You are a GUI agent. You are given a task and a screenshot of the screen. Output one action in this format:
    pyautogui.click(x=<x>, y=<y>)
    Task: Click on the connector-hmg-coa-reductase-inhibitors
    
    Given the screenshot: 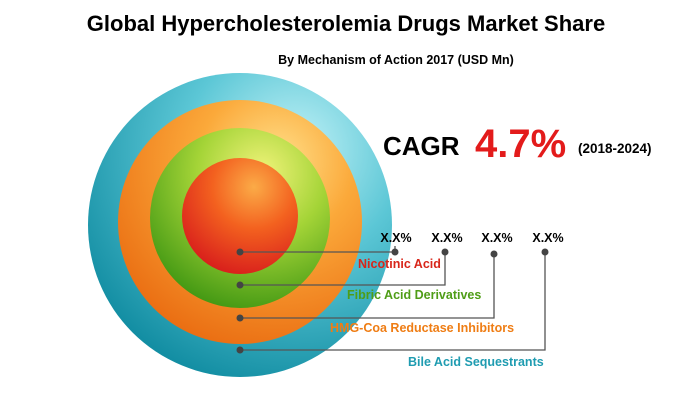 What is the action you would take?
    pyautogui.click(x=367, y=286)
    